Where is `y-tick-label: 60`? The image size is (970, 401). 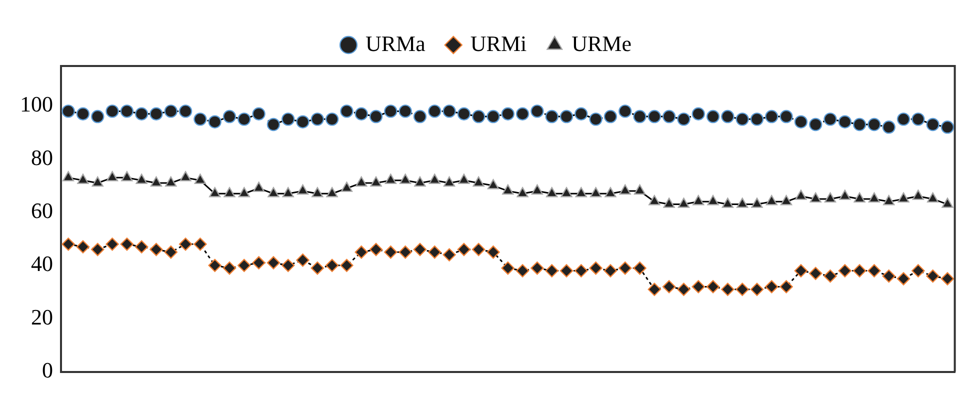 y-tick-label: 60 is located at coordinates (42, 211).